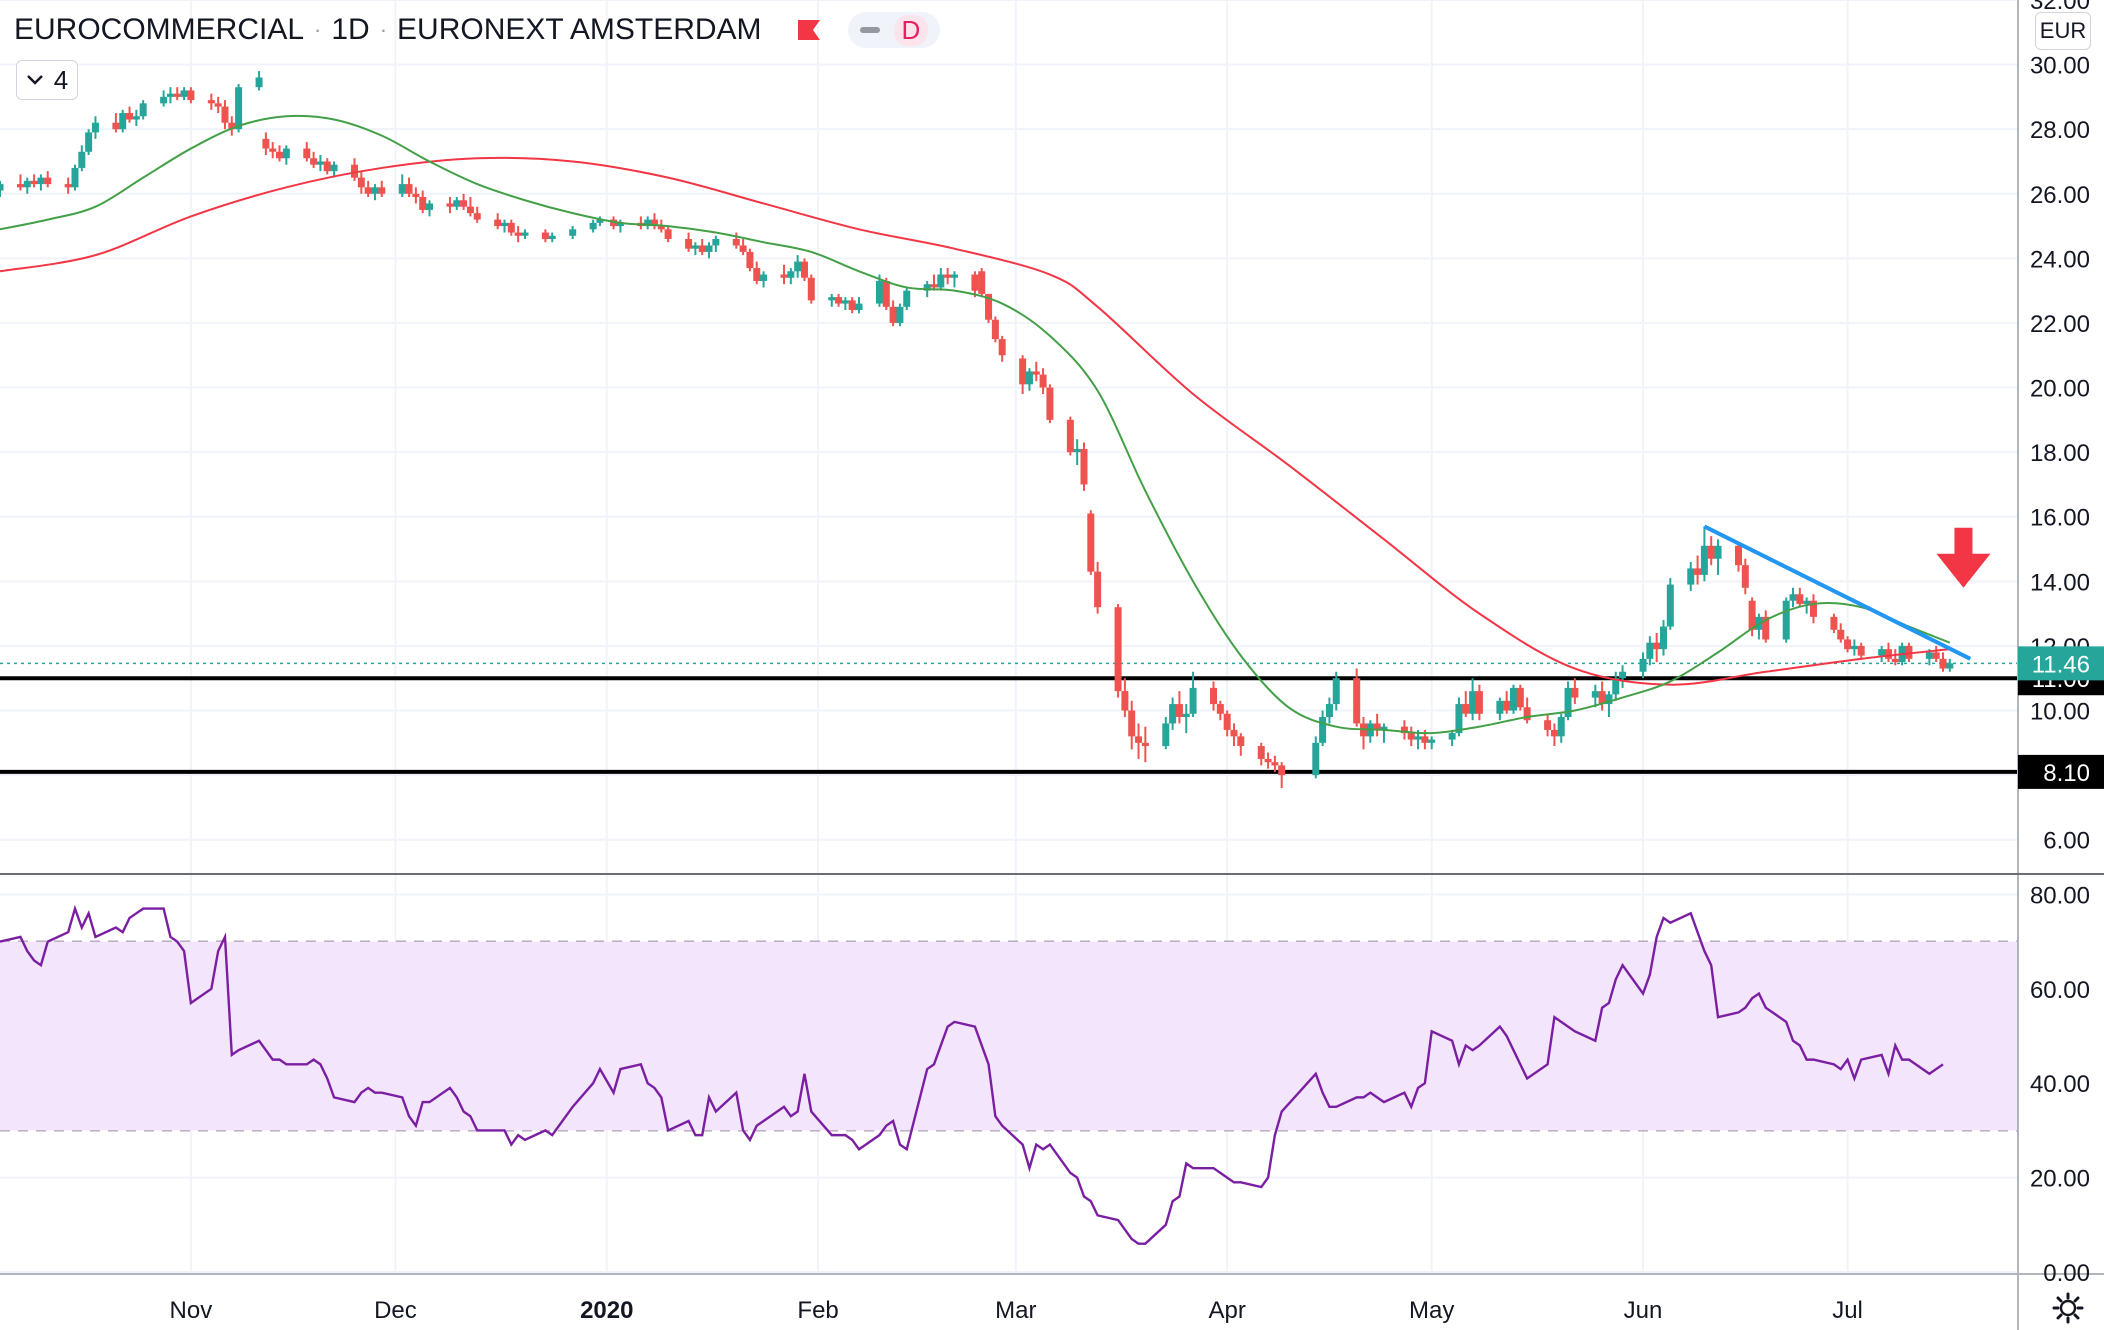  I want to click on interval: 1D, so click(350, 29).